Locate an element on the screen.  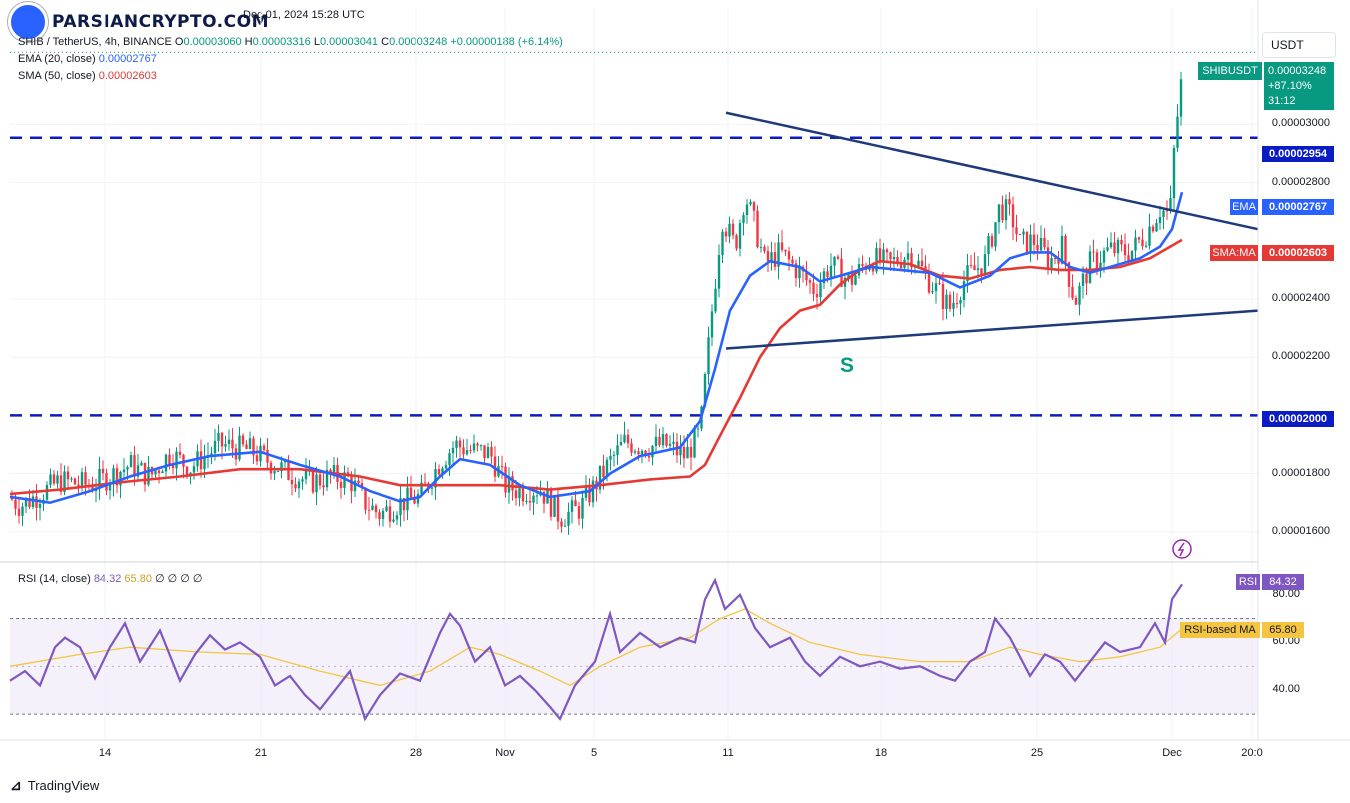
ema-legend: EMA (20, close) 0.00002767 is located at coordinates (87, 59).